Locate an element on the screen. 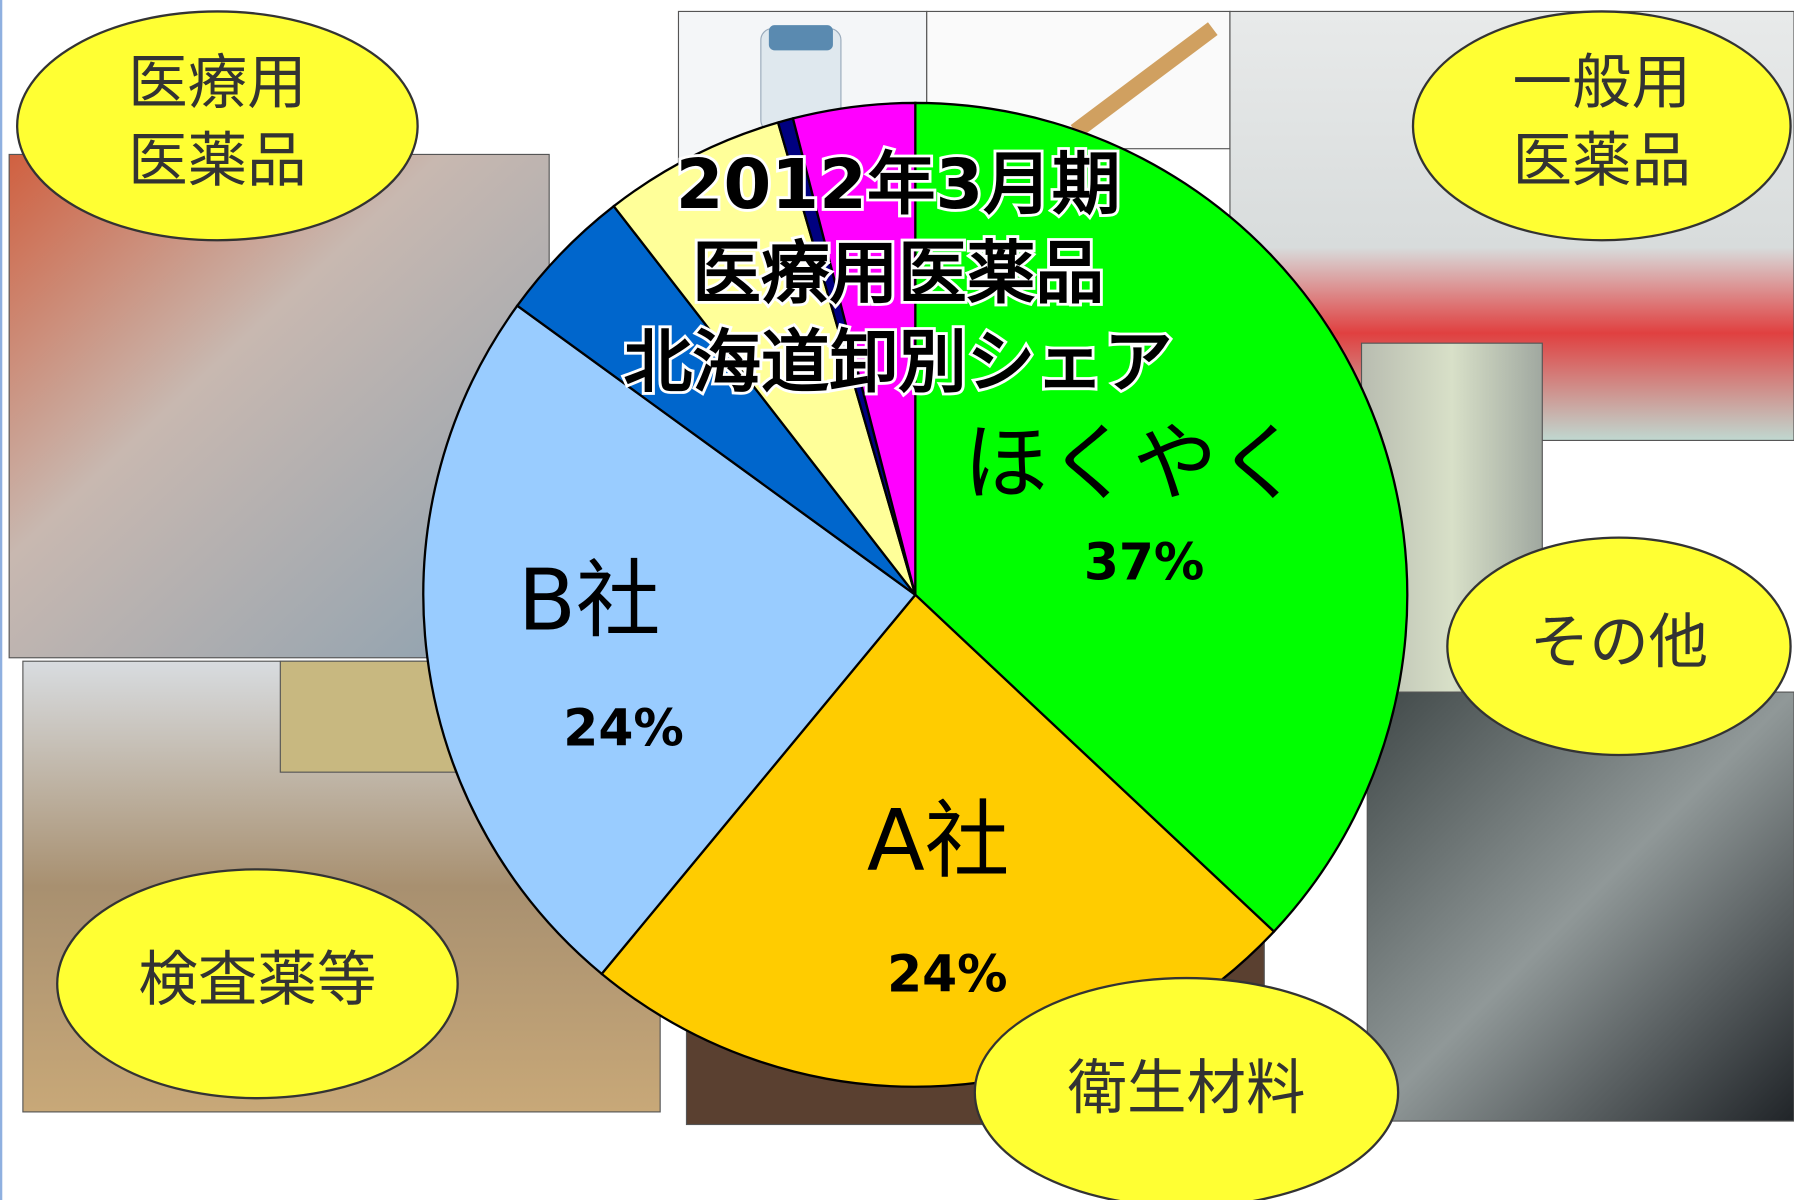 Image resolution: width=1794 pixels, height=1200 pixels. vial-cap is located at coordinates (800, 38).